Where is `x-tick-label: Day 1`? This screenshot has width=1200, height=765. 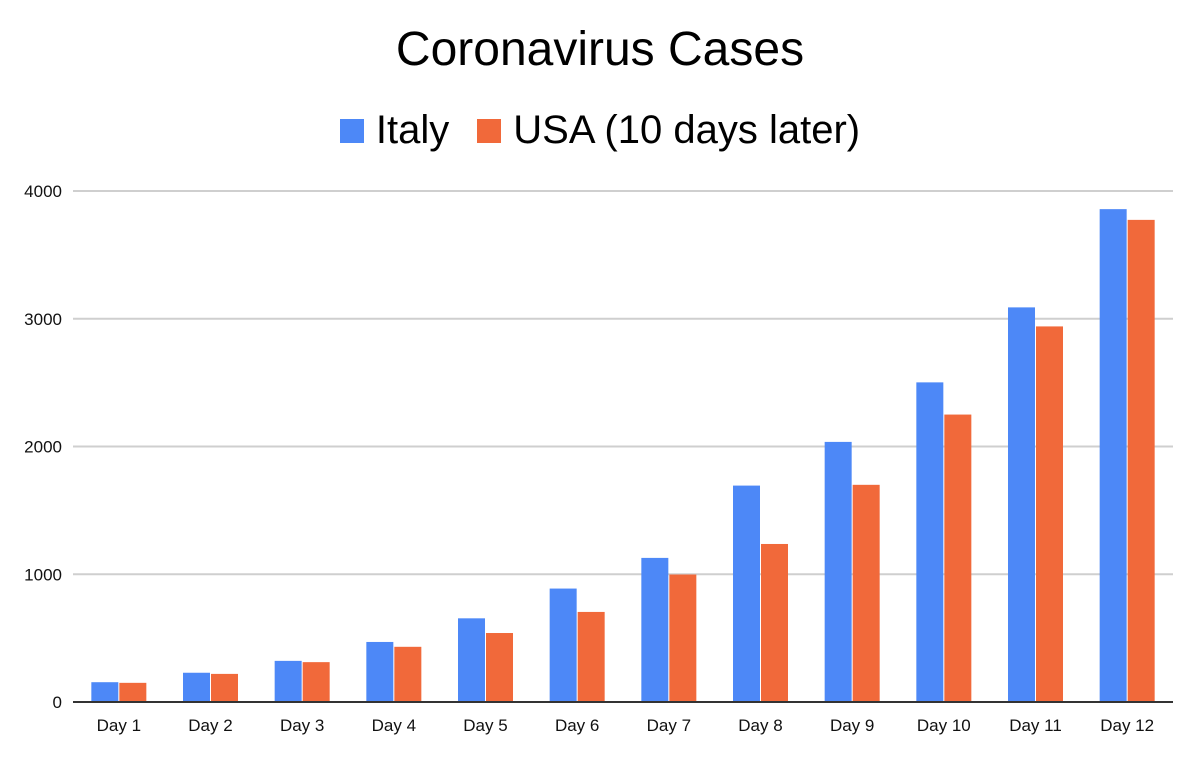 x-tick-label: Day 1 is located at coordinates (119, 725).